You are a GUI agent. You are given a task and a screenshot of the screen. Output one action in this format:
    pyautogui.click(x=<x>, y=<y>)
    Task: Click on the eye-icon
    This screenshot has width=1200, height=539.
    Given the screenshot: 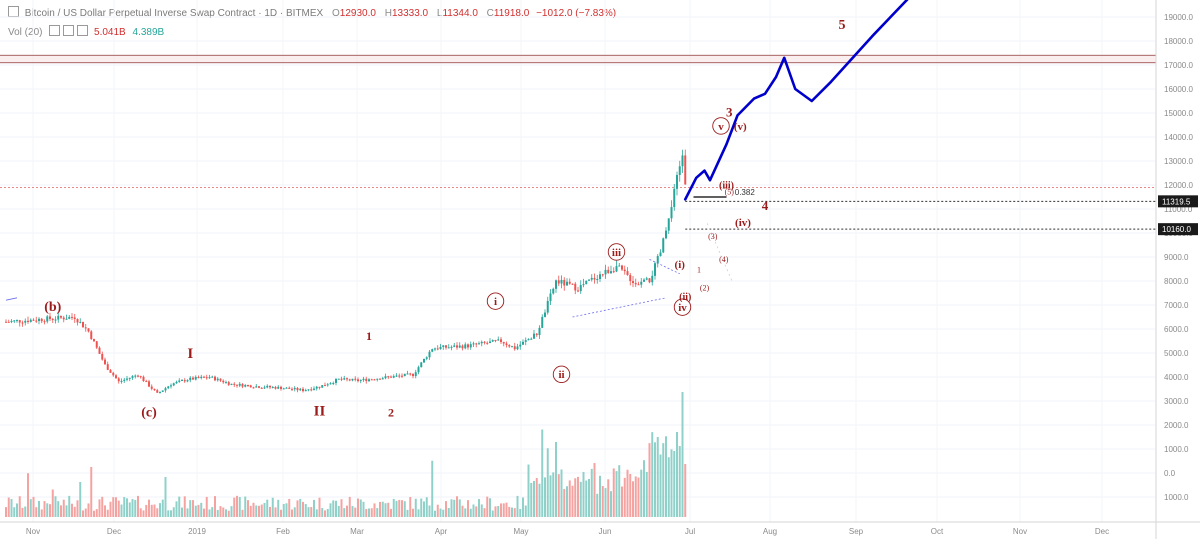 What is the action you would take?
    pyautogui.click(x=55, y=30)
    